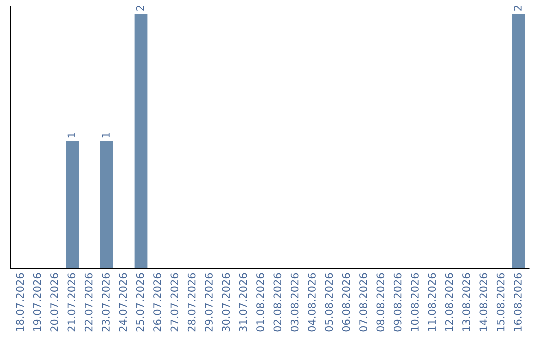  What do you see at coordinates (278, 302) in the screenshot?
I see `x-tick-label: 02.08.2026` at bounding box center [278, 302].